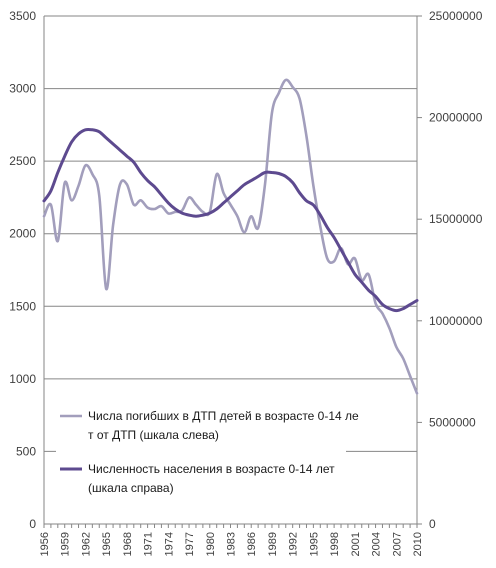 Image resolution: width=496 pixels, height=568 pixels. I want to click on x-tick-label: 1968, so click(128, 544).